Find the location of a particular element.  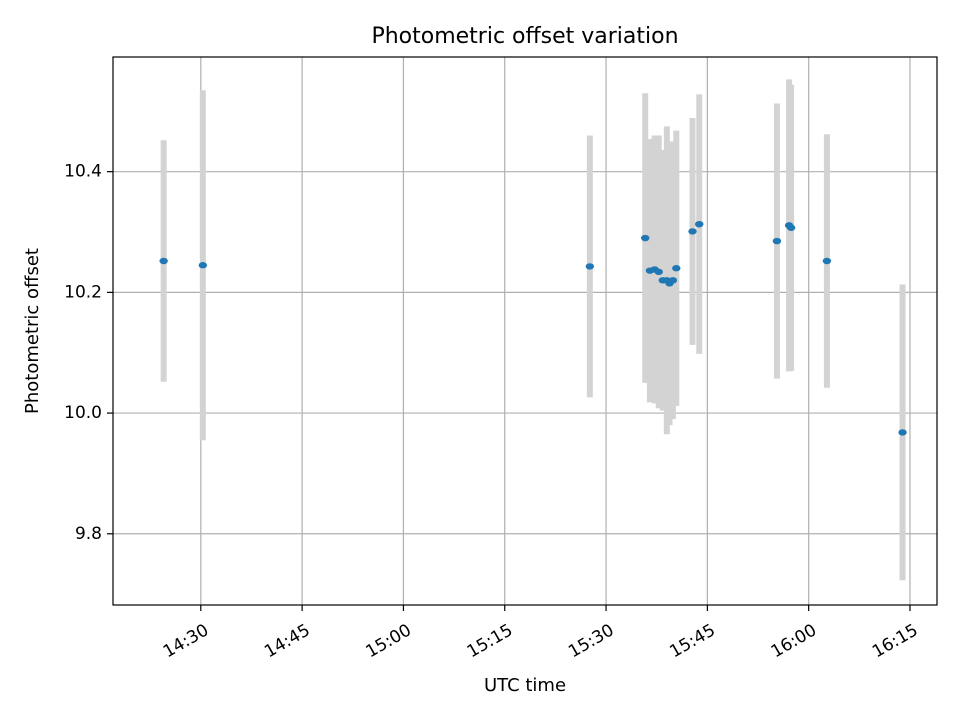

y-tick-label: 10.4 is located at coordinates (83, 172).